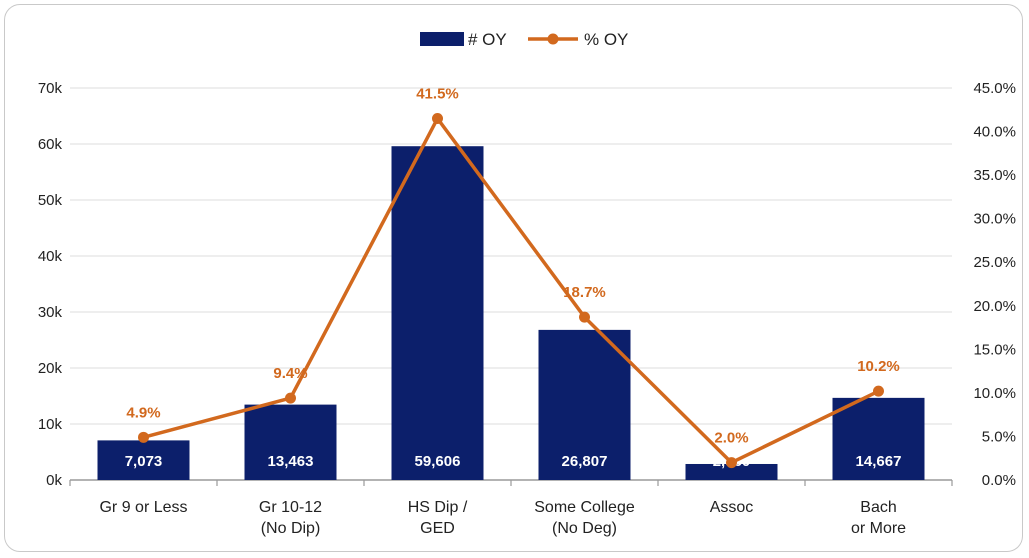 The height and width of the screenshot is (558, 1029). Describe the element at coordinates (290, 373) in the screenshot. I see `pct-value-label: 9.4%` at that location.